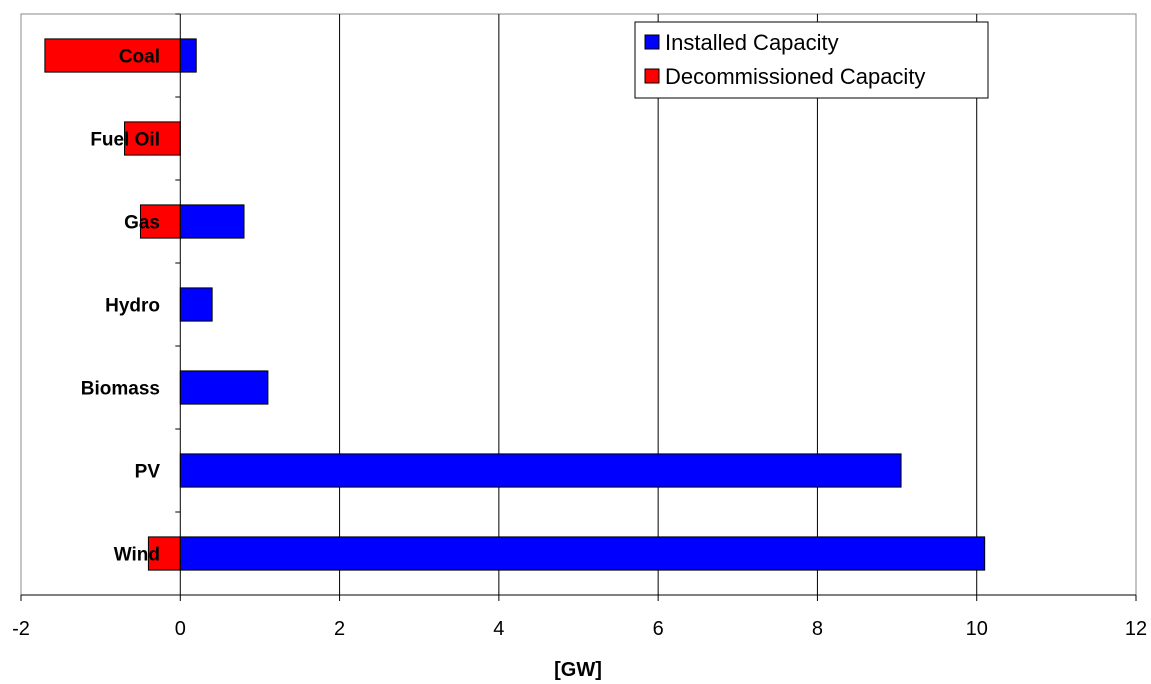 This screenshot has width=1151, height=684. I want to click on x-tick-label: 6, so click(658, 629).